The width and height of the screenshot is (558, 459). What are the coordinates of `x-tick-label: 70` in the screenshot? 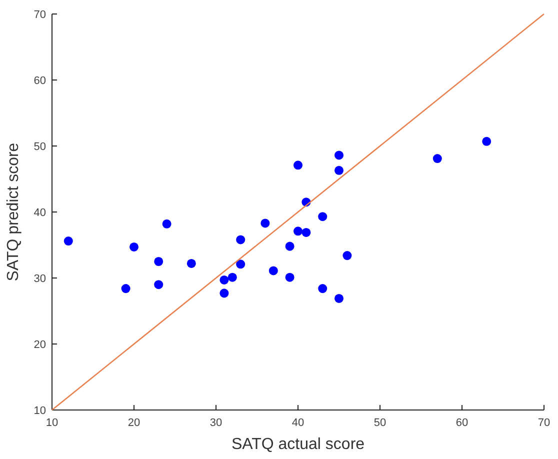 It's located at (544, 423).